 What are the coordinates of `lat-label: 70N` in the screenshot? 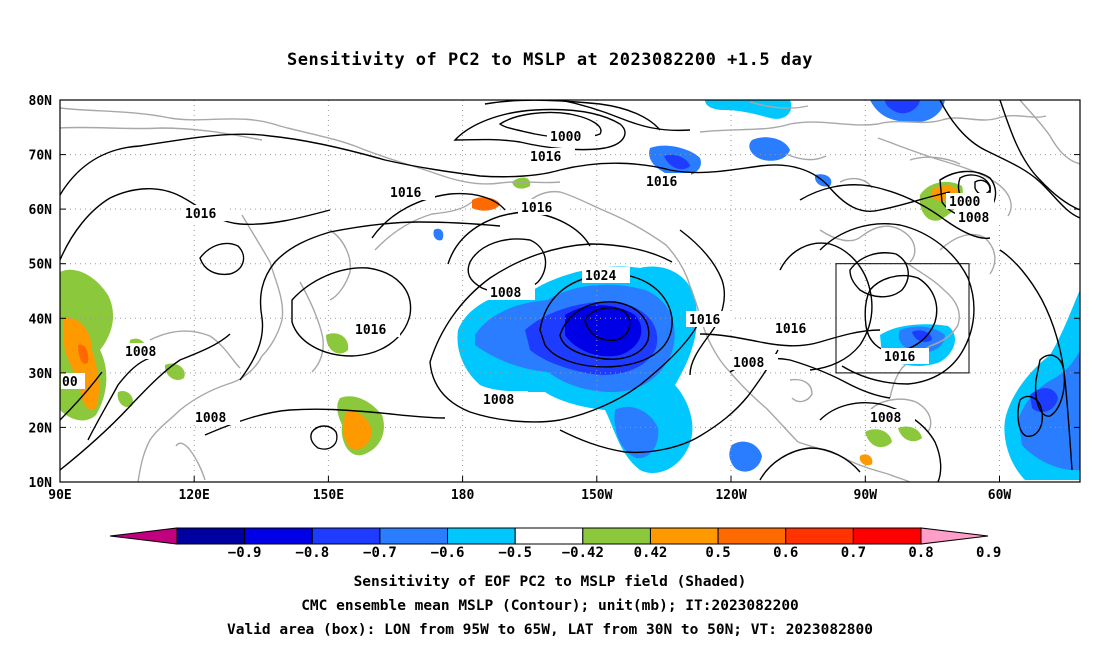 It's located at (41, 156).